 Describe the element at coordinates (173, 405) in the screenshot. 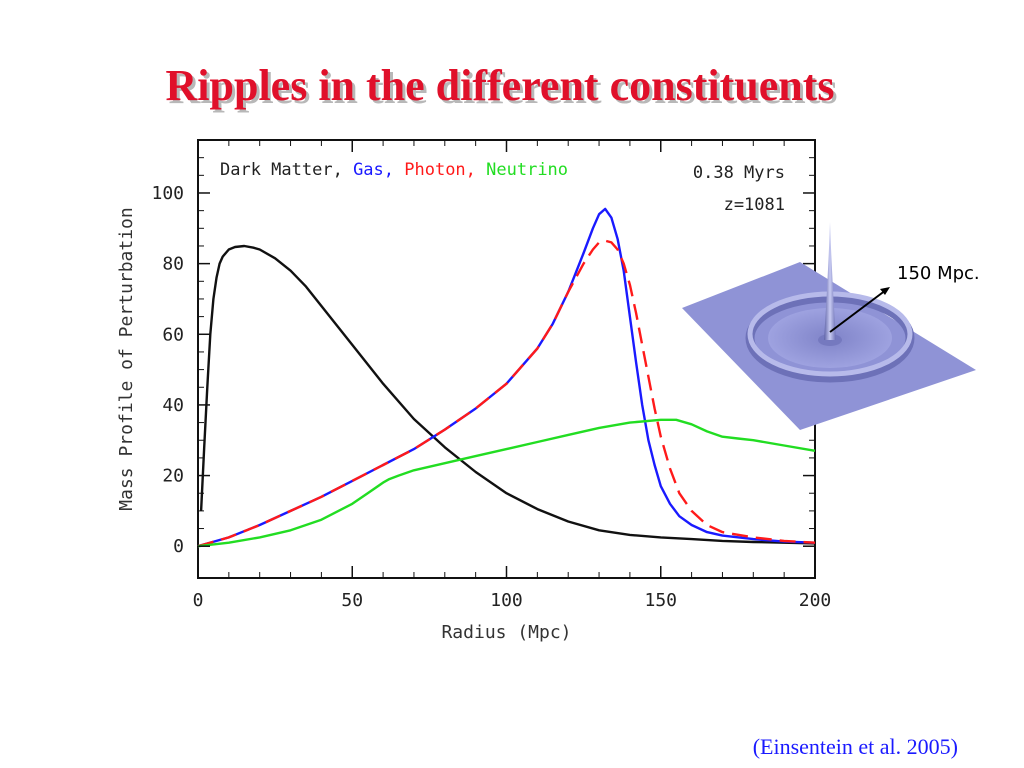

I see `y-tick-label: 40` at that location.